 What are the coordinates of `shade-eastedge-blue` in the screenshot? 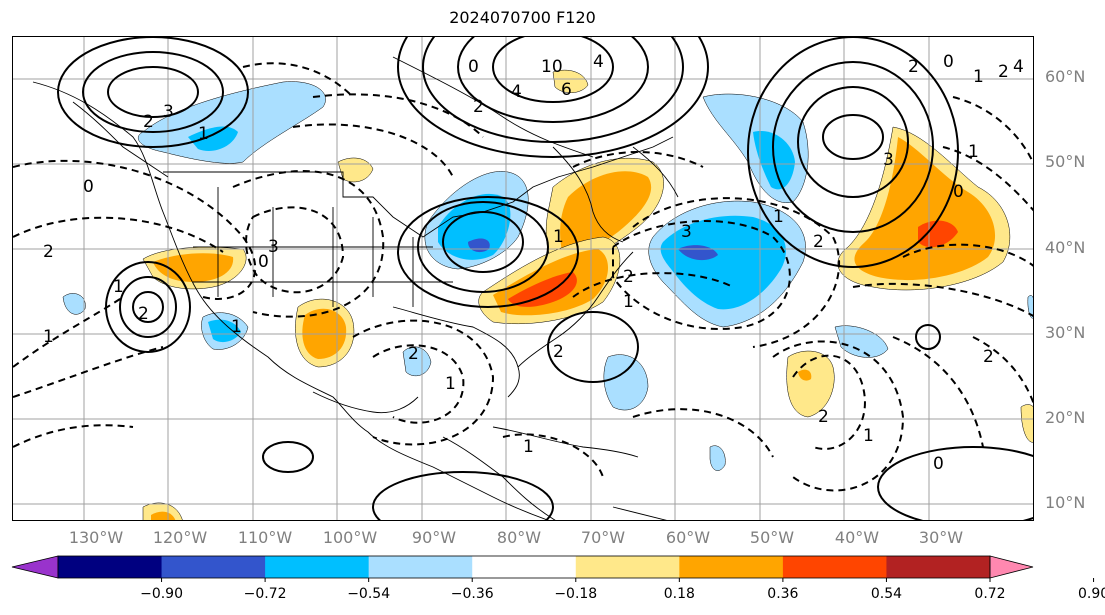 It's located at (1030, 307).